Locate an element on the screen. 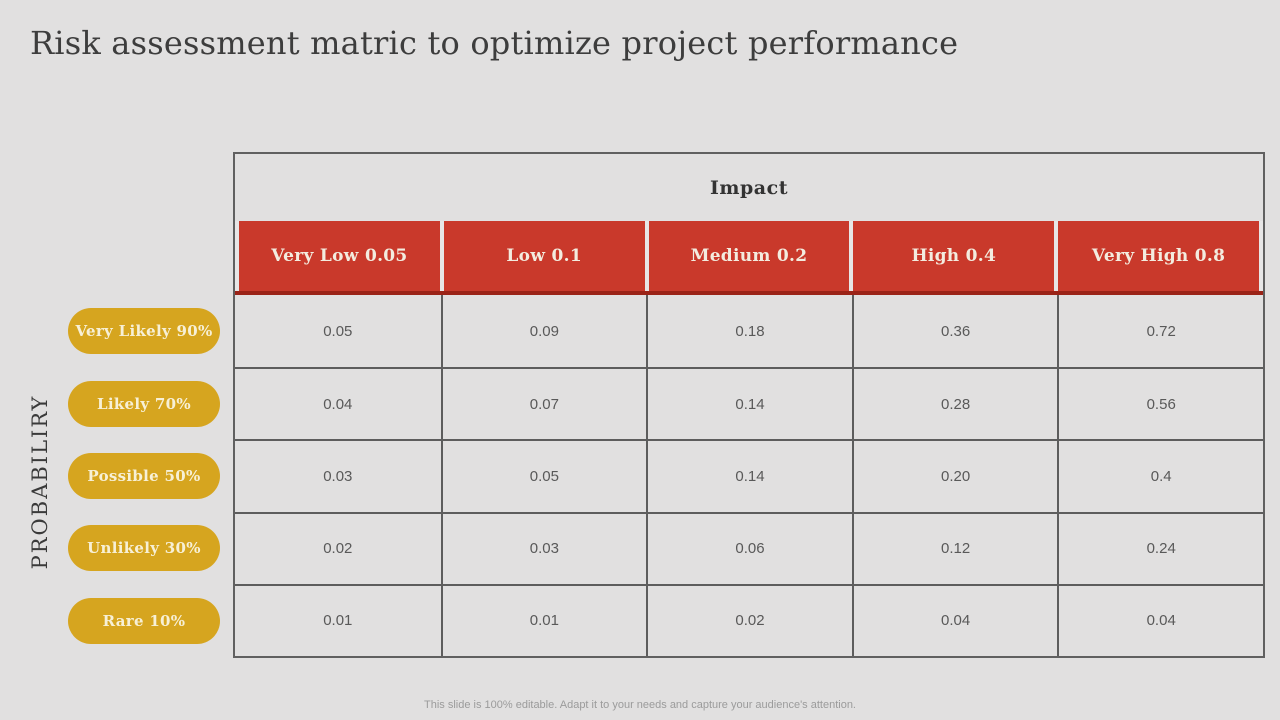  risk-value-cell: 0.09 is located at coordinates (543, 331).